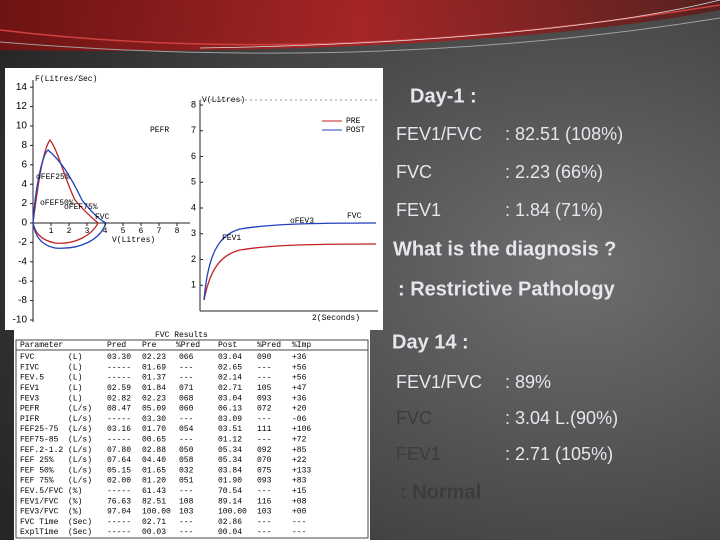 Image resolution: width=720 pixels, height=545 pixels. Describe the element at coordinates (186, 460) in the screenshot. I see `table-cell: 058` at that location.